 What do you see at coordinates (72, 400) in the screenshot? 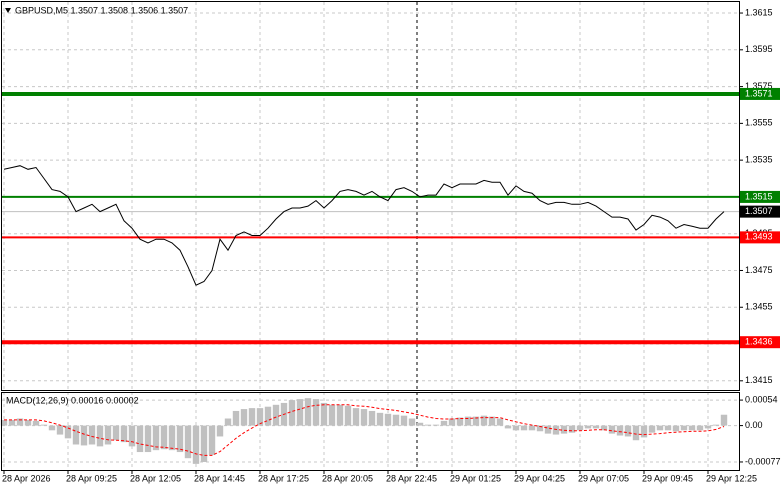
I see `macd-title: MACD(12,26,9) 0.00016 0.00002` at bounding box center [72, 400].